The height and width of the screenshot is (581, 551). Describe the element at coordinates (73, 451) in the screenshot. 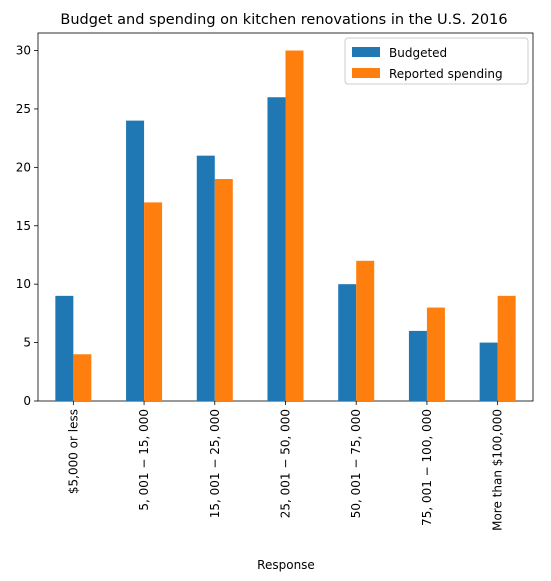

I see `x-tick-label: $5,000 or less` at that location.